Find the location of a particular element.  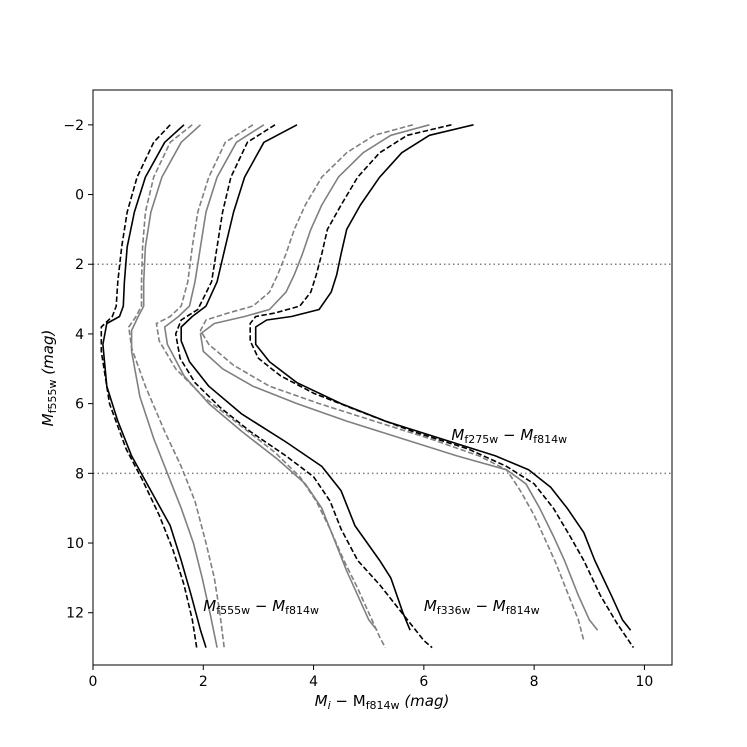

x-tick-label: 8 is located at coordinates (534, 682).